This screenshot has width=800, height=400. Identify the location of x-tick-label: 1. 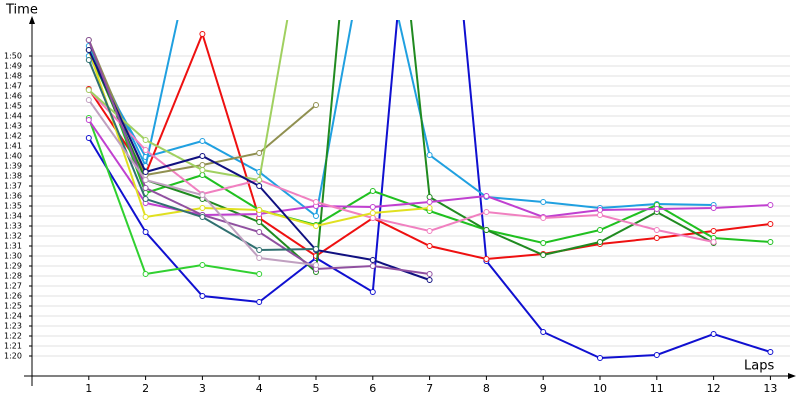
(88, 388).